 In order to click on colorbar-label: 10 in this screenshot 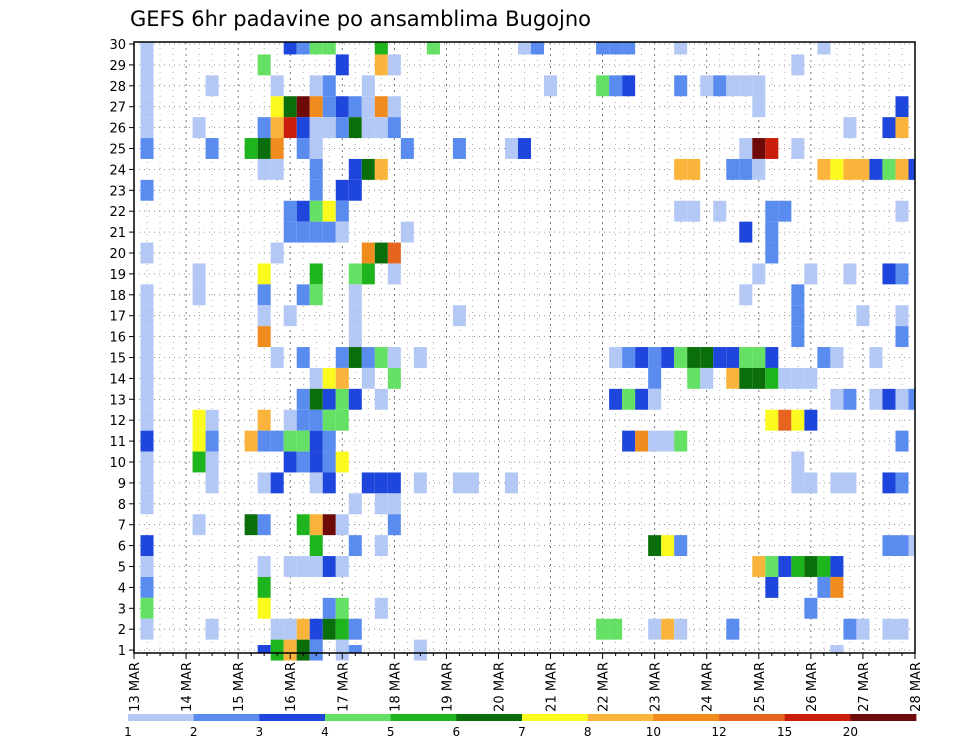, I will do `click(653, 732)`.